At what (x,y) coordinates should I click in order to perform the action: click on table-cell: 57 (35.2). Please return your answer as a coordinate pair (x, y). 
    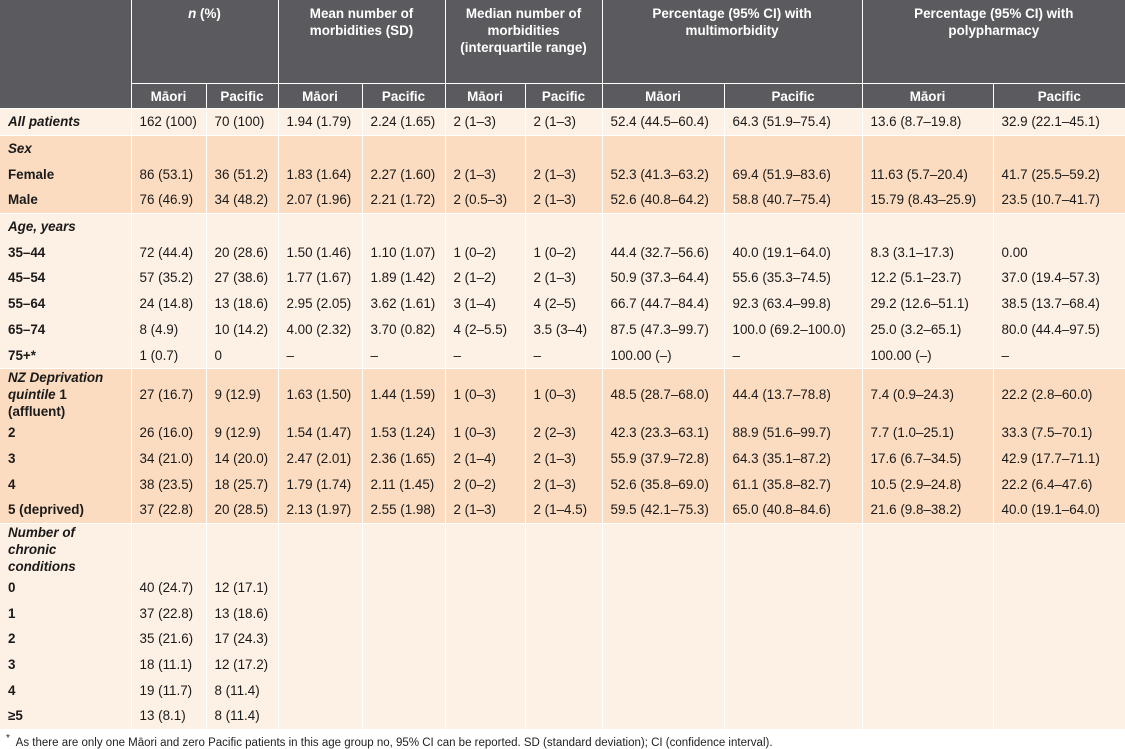
    Looking at the image, I should click on (169, 278).